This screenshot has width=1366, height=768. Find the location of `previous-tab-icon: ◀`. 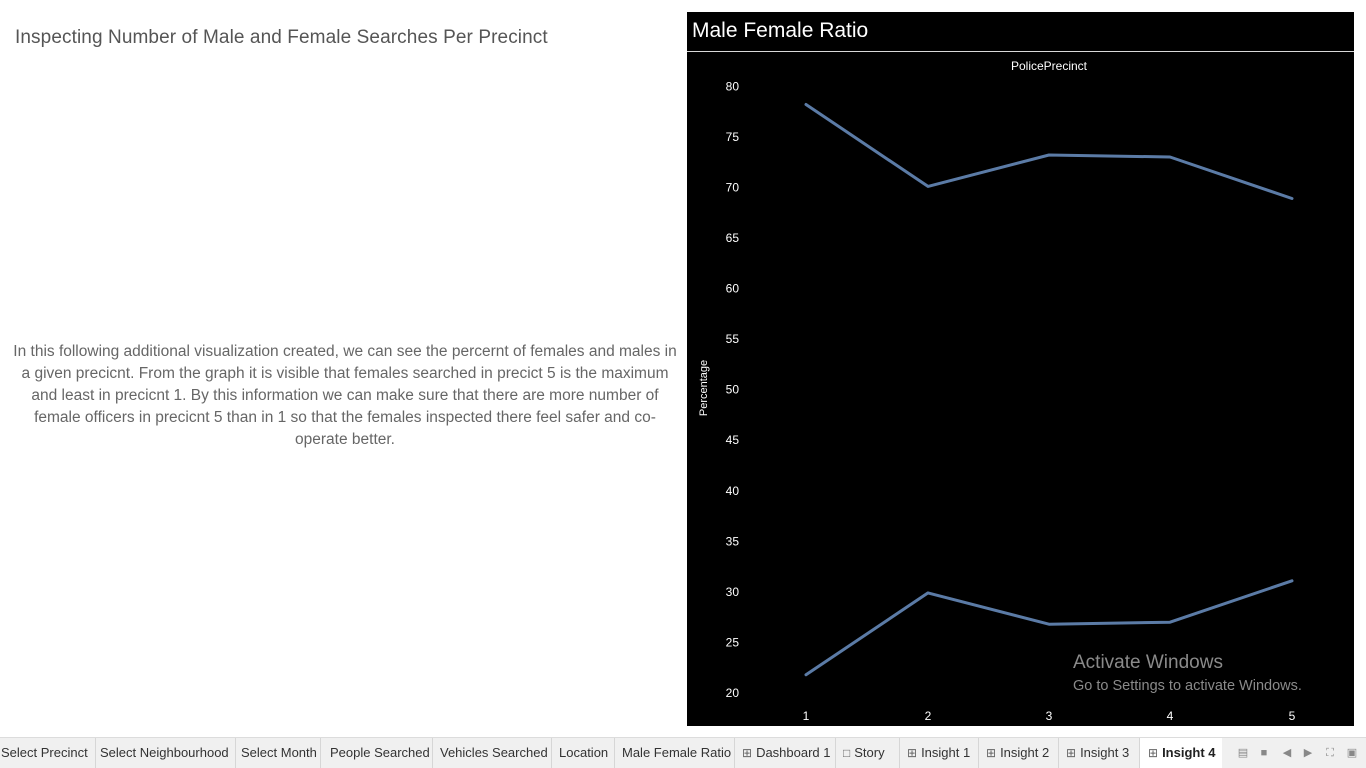

previous-tab-icon: ◀ is located at coordinates (1287, 753).